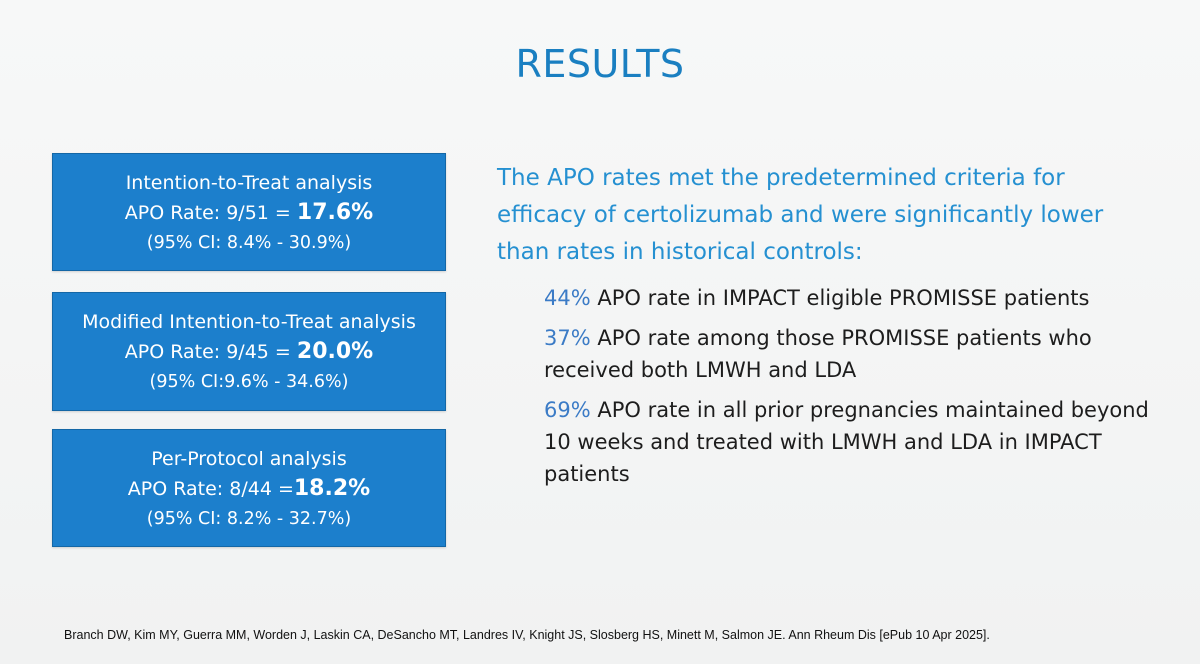  What do you see at coordinates (249, 322) in the screenshot?
I see `analysis-name: Modified Intention-to-Treat analysis` at bounding box center [249, 322].